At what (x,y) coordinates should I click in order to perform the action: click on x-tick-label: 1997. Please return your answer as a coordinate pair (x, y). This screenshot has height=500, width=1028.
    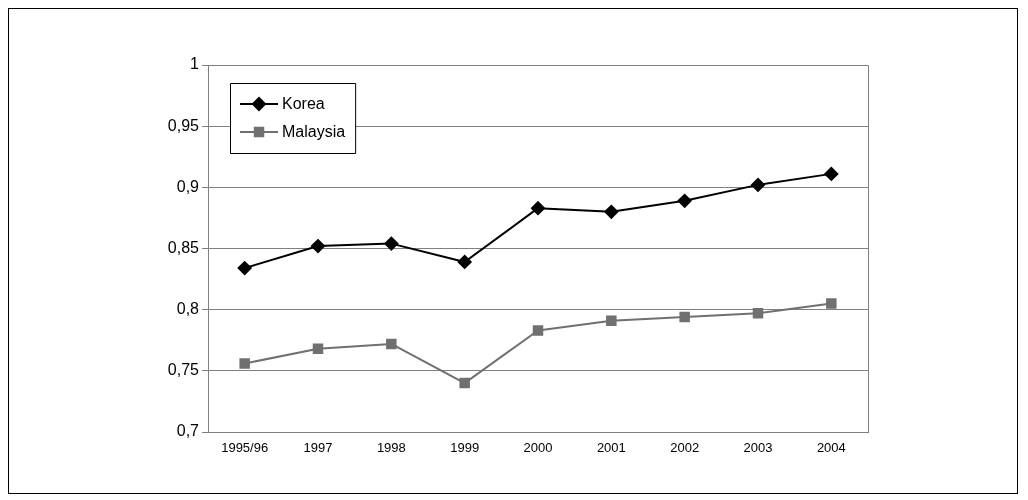
    Looking at the image, I should click on (318, 448).